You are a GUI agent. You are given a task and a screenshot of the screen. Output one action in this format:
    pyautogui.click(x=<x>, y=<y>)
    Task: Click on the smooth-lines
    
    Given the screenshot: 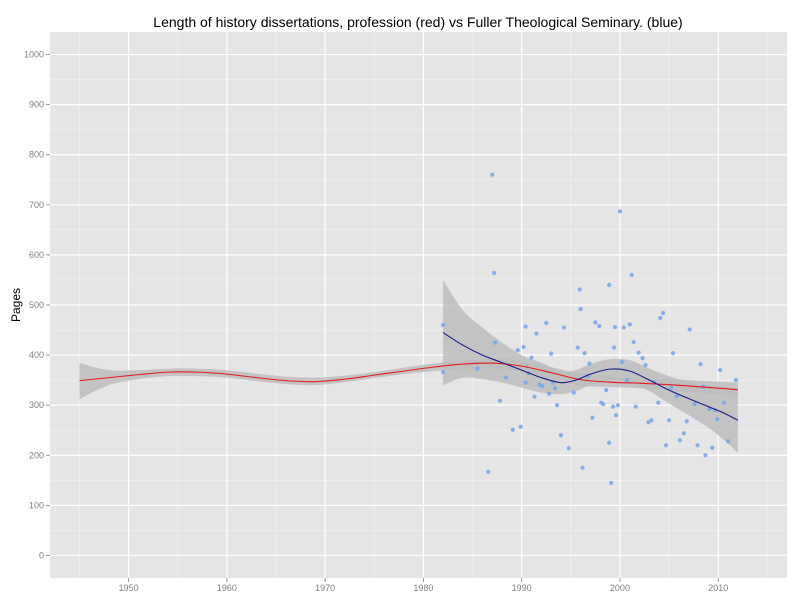 What is the action you would take?
    pyautogui.click(x=409, y=376)
    